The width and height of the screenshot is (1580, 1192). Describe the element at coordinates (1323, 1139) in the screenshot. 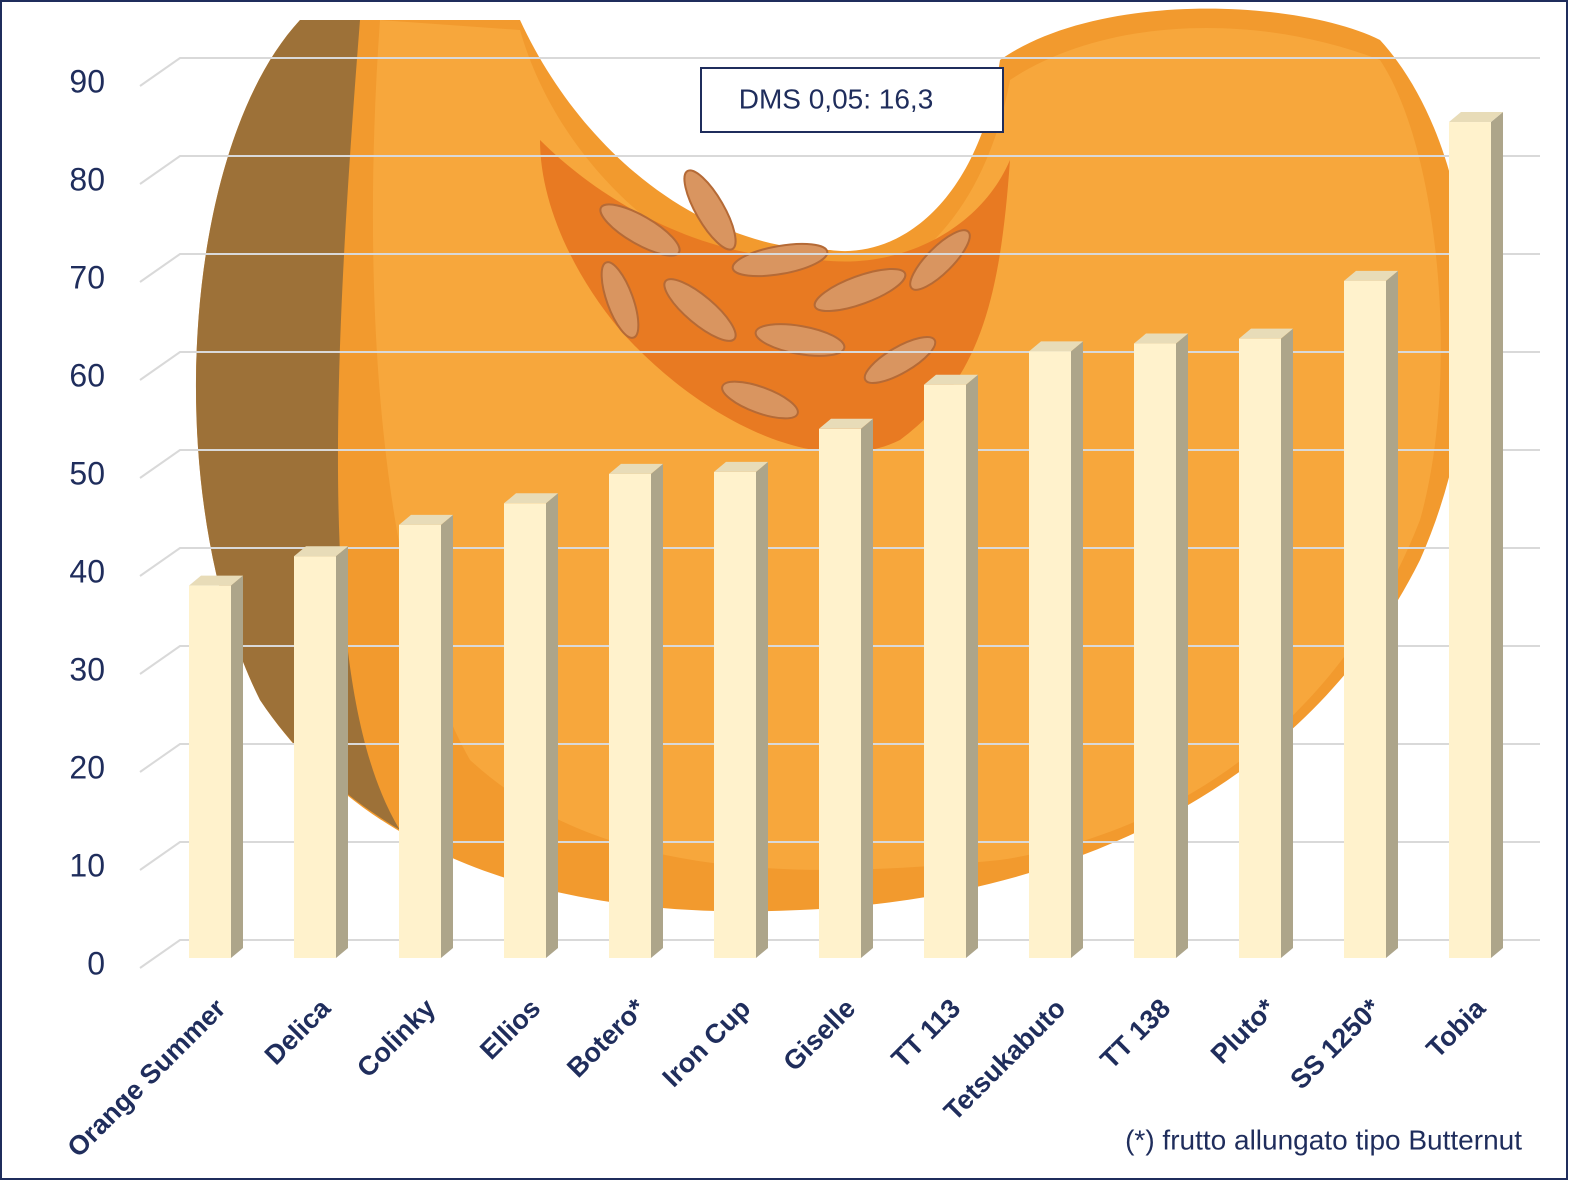

I see `footnote: (*) frutto allungato tipo Butternut` at that location.